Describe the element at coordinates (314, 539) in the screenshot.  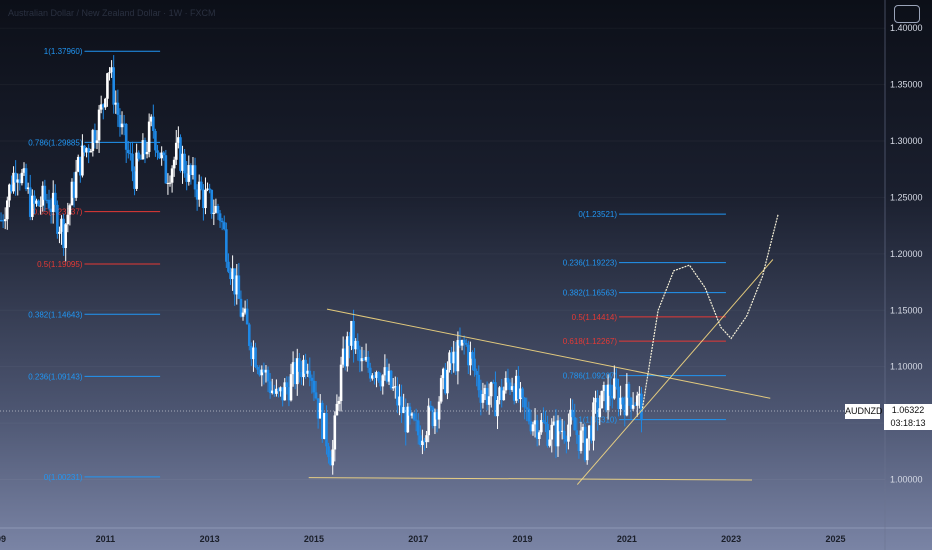
I see `x-tick-label: 2015` at that location.